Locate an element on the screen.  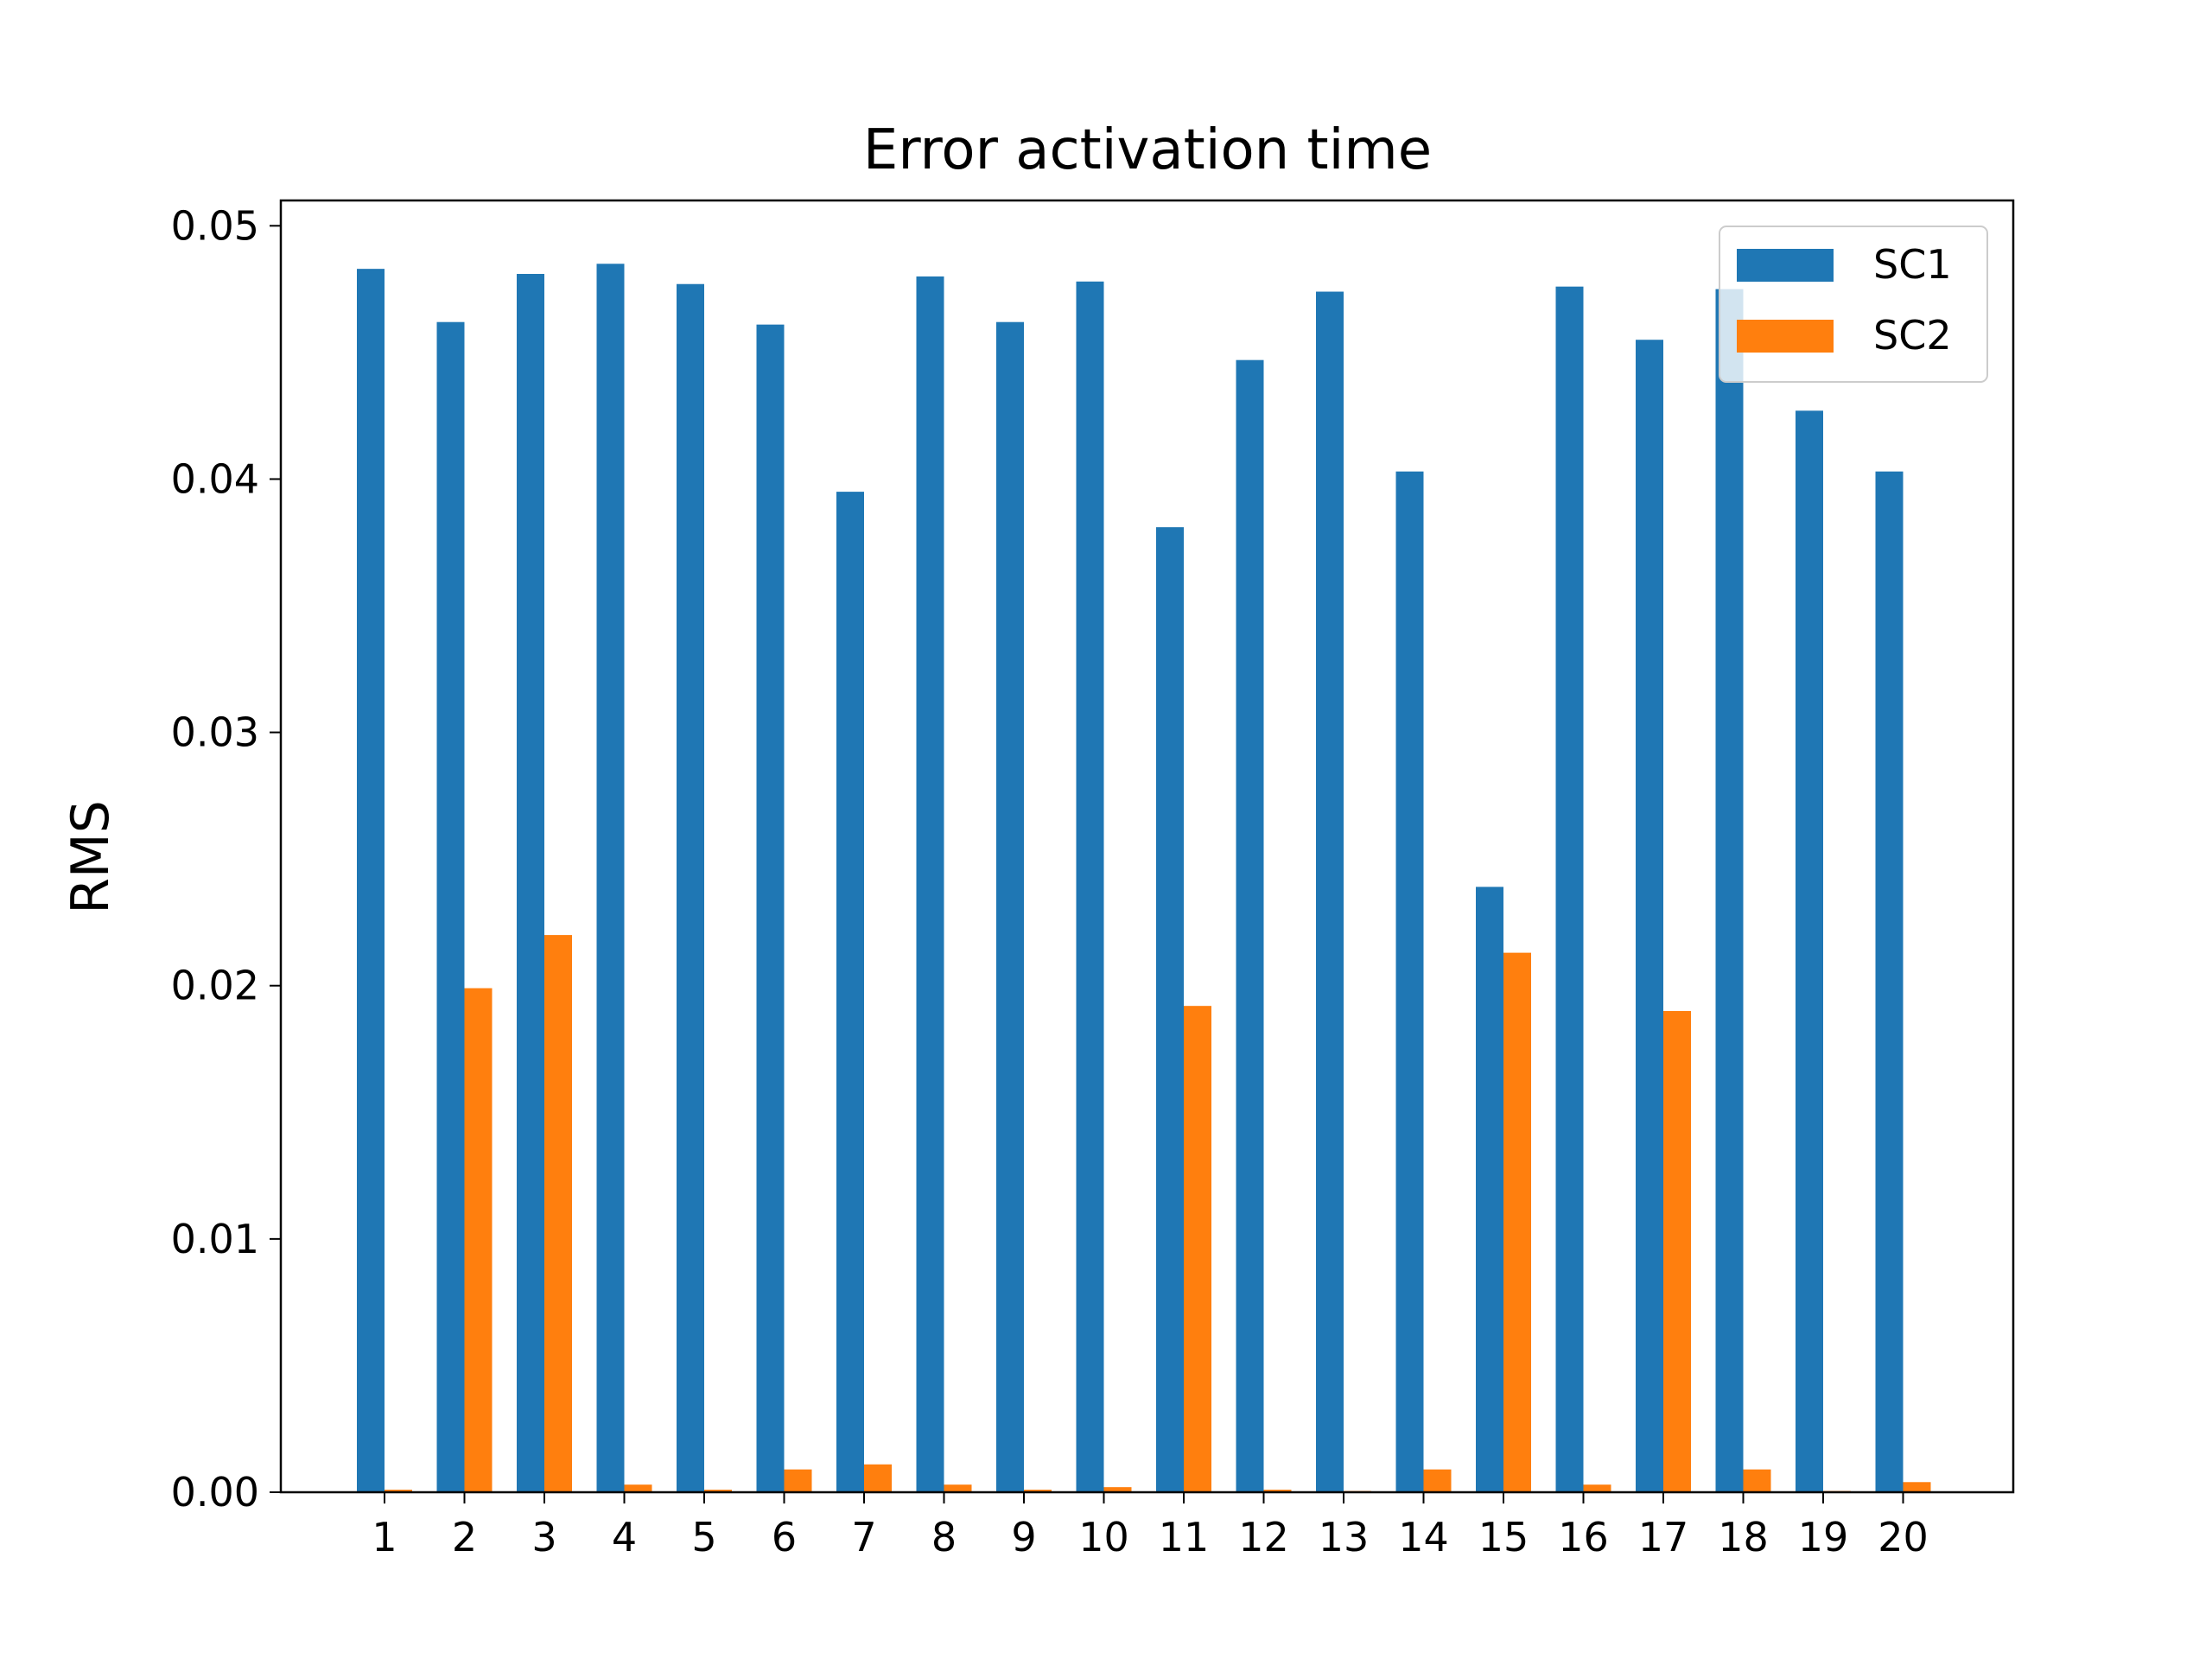
legend-swatch-sc2 is located at coordinates (1785, 336).